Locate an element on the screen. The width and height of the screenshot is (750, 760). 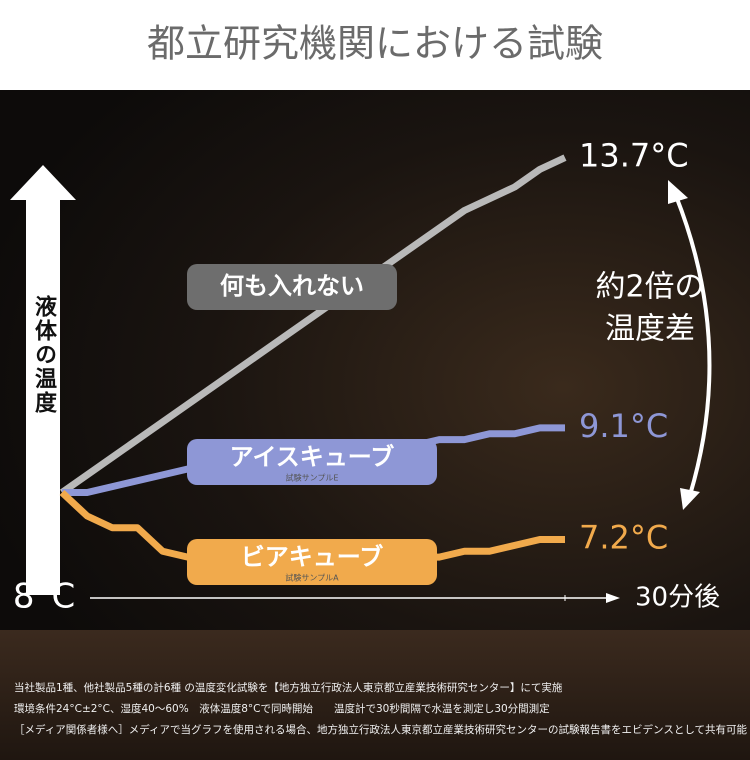
annotation: 温度差 is located at coordinates (650, 329).